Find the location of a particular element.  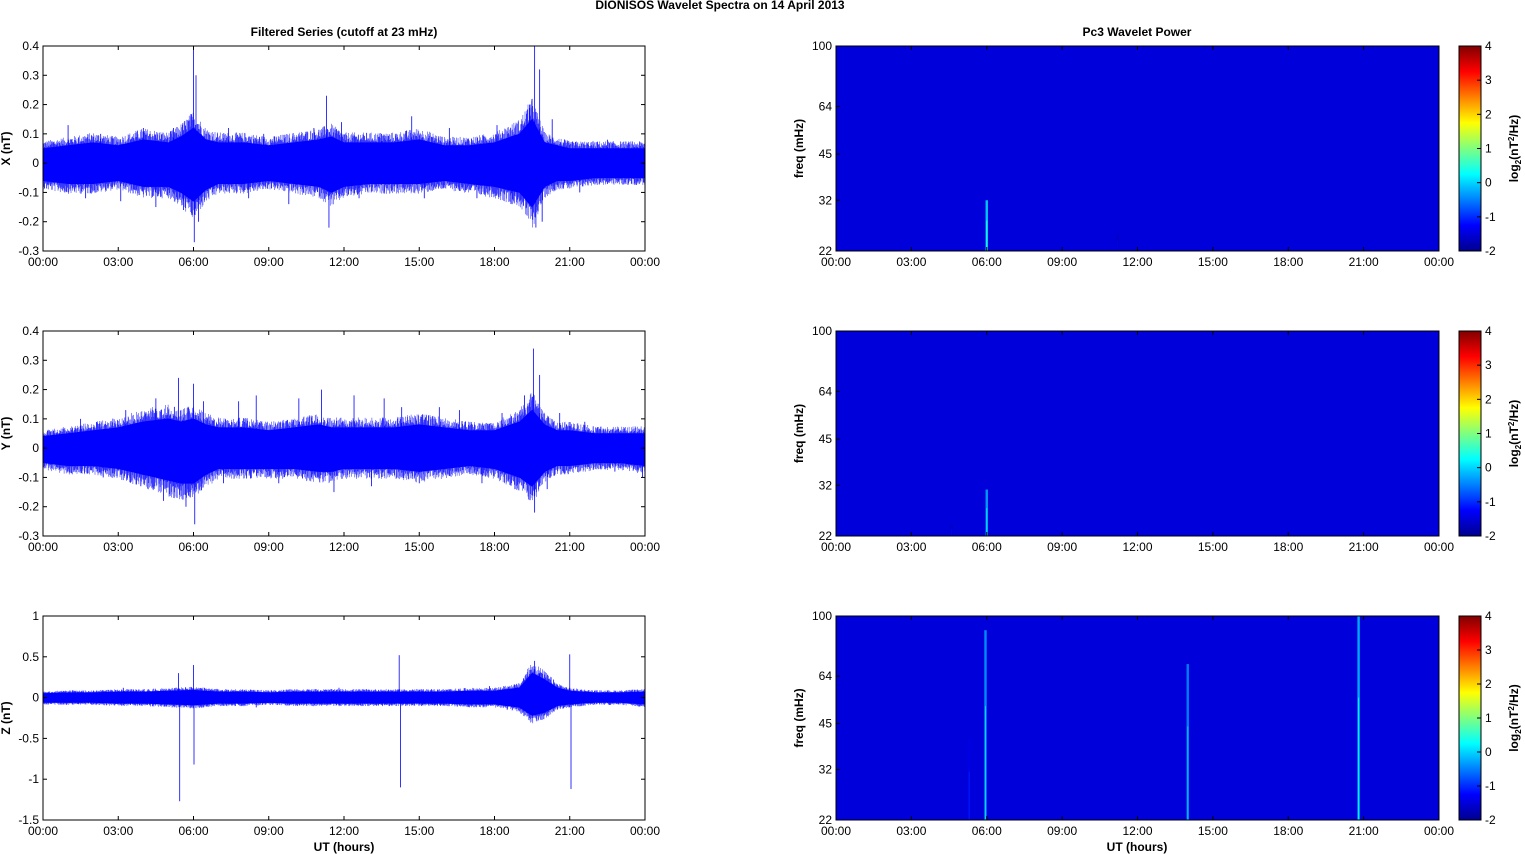

colorbar-tick-label: -1 is located at coordinates (1490, 502).